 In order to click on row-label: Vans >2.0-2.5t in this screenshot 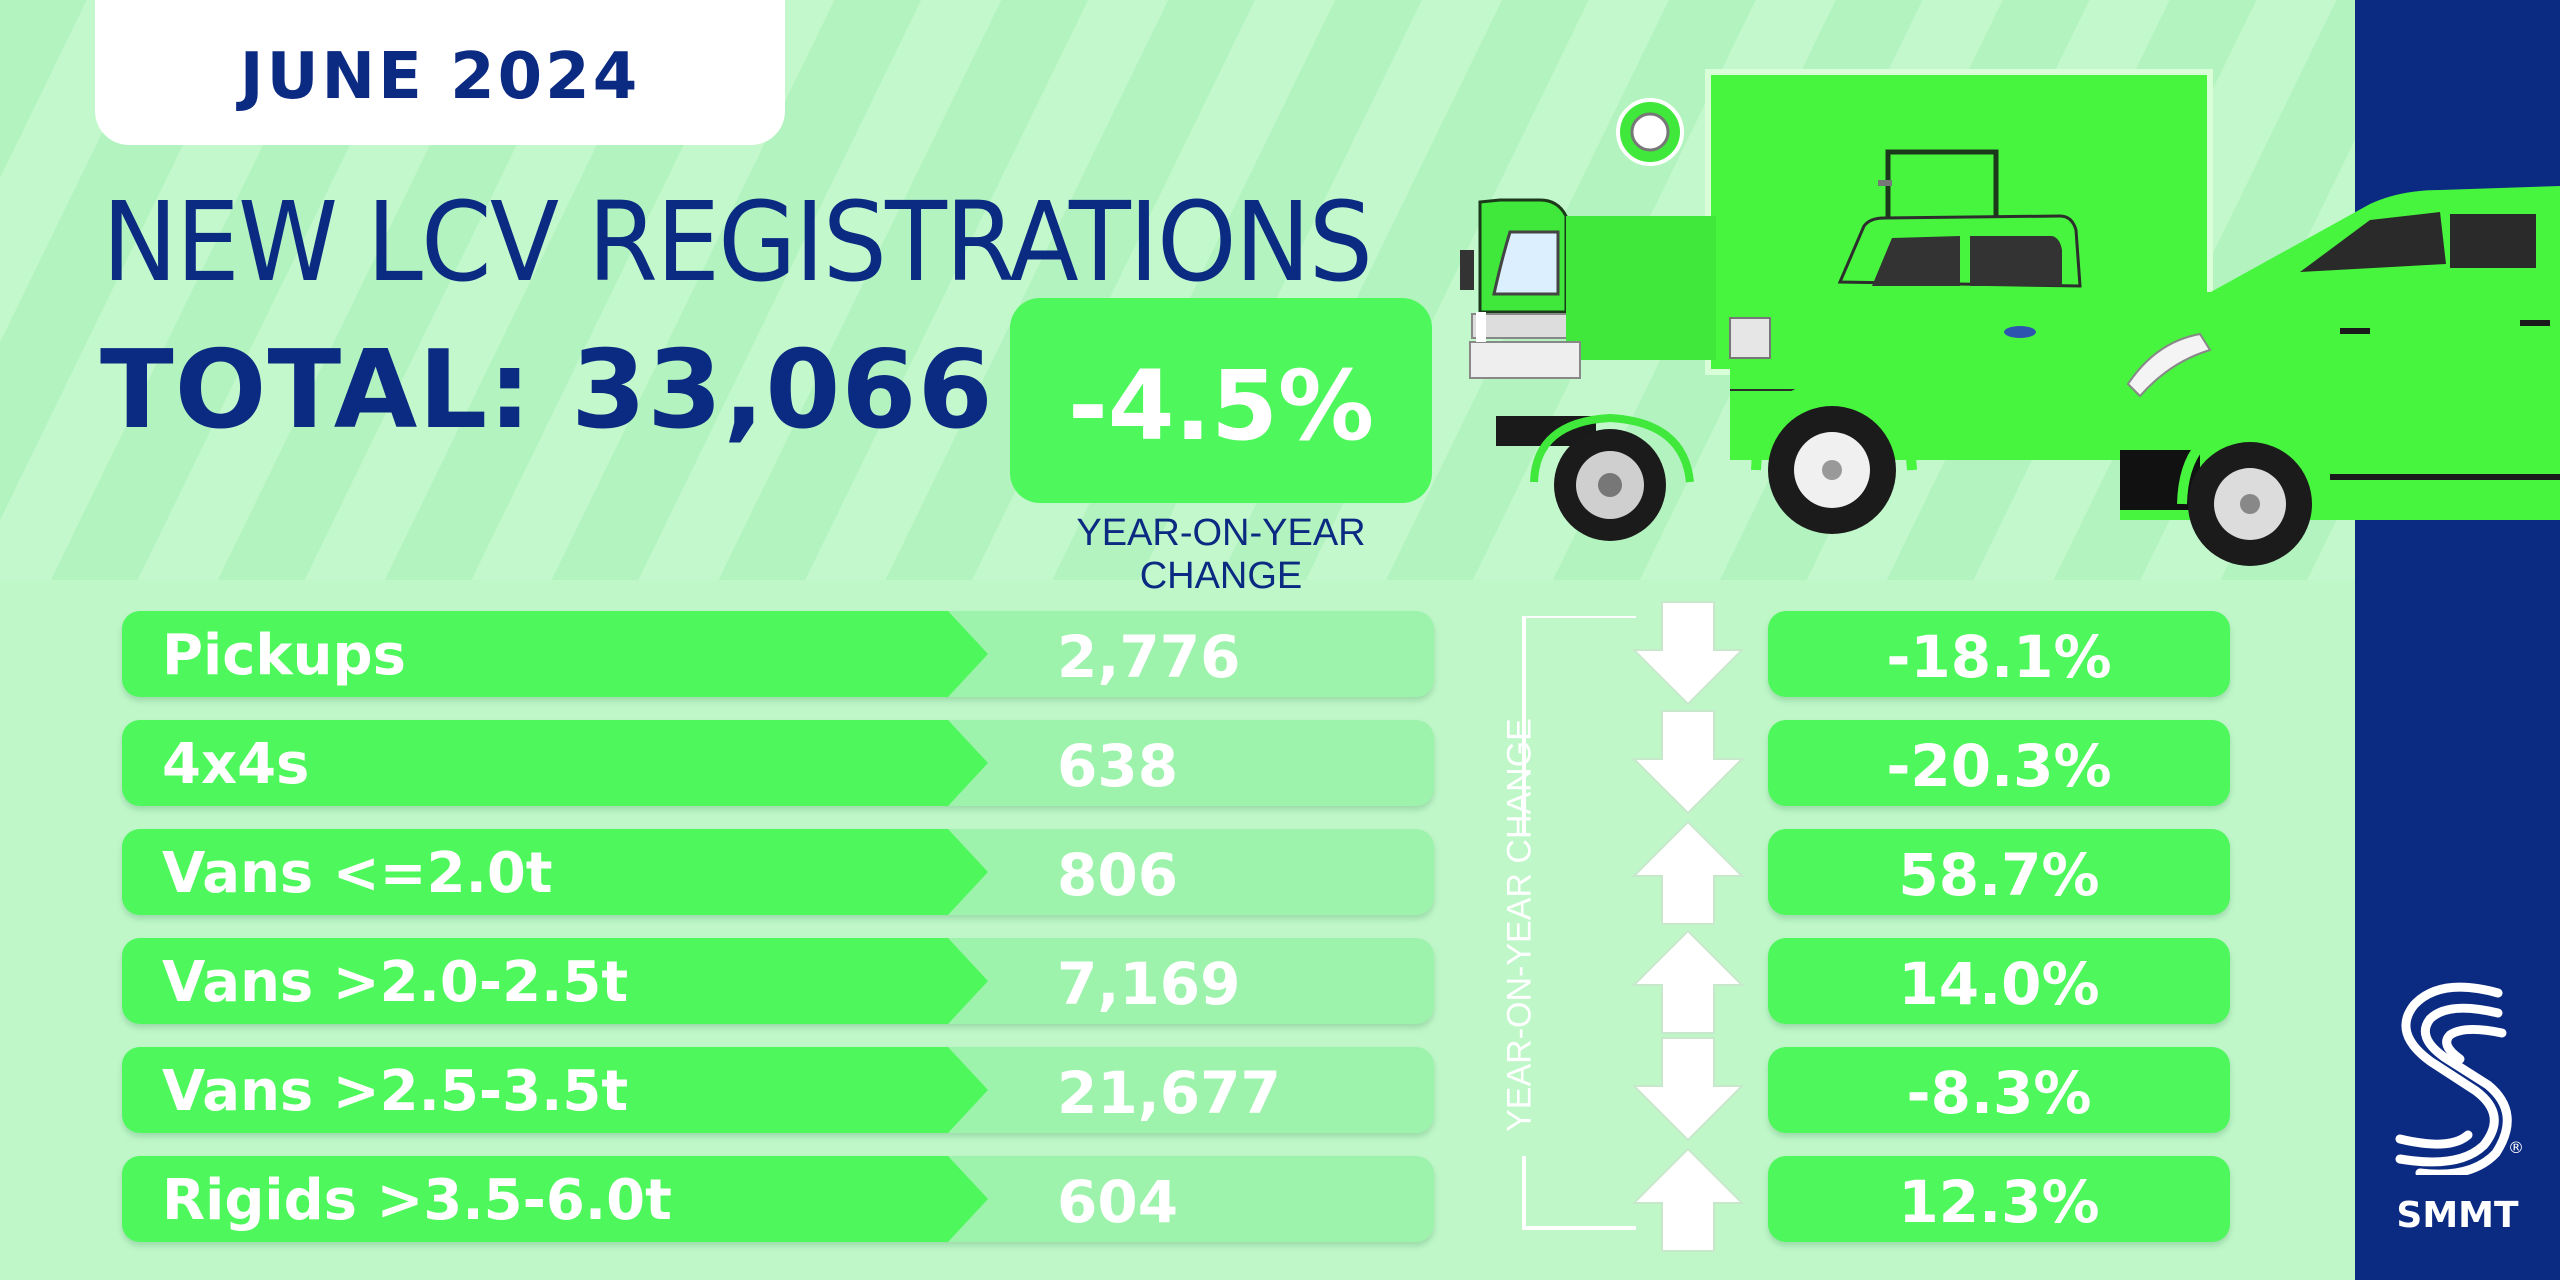, I will do `click(395, 982)`.